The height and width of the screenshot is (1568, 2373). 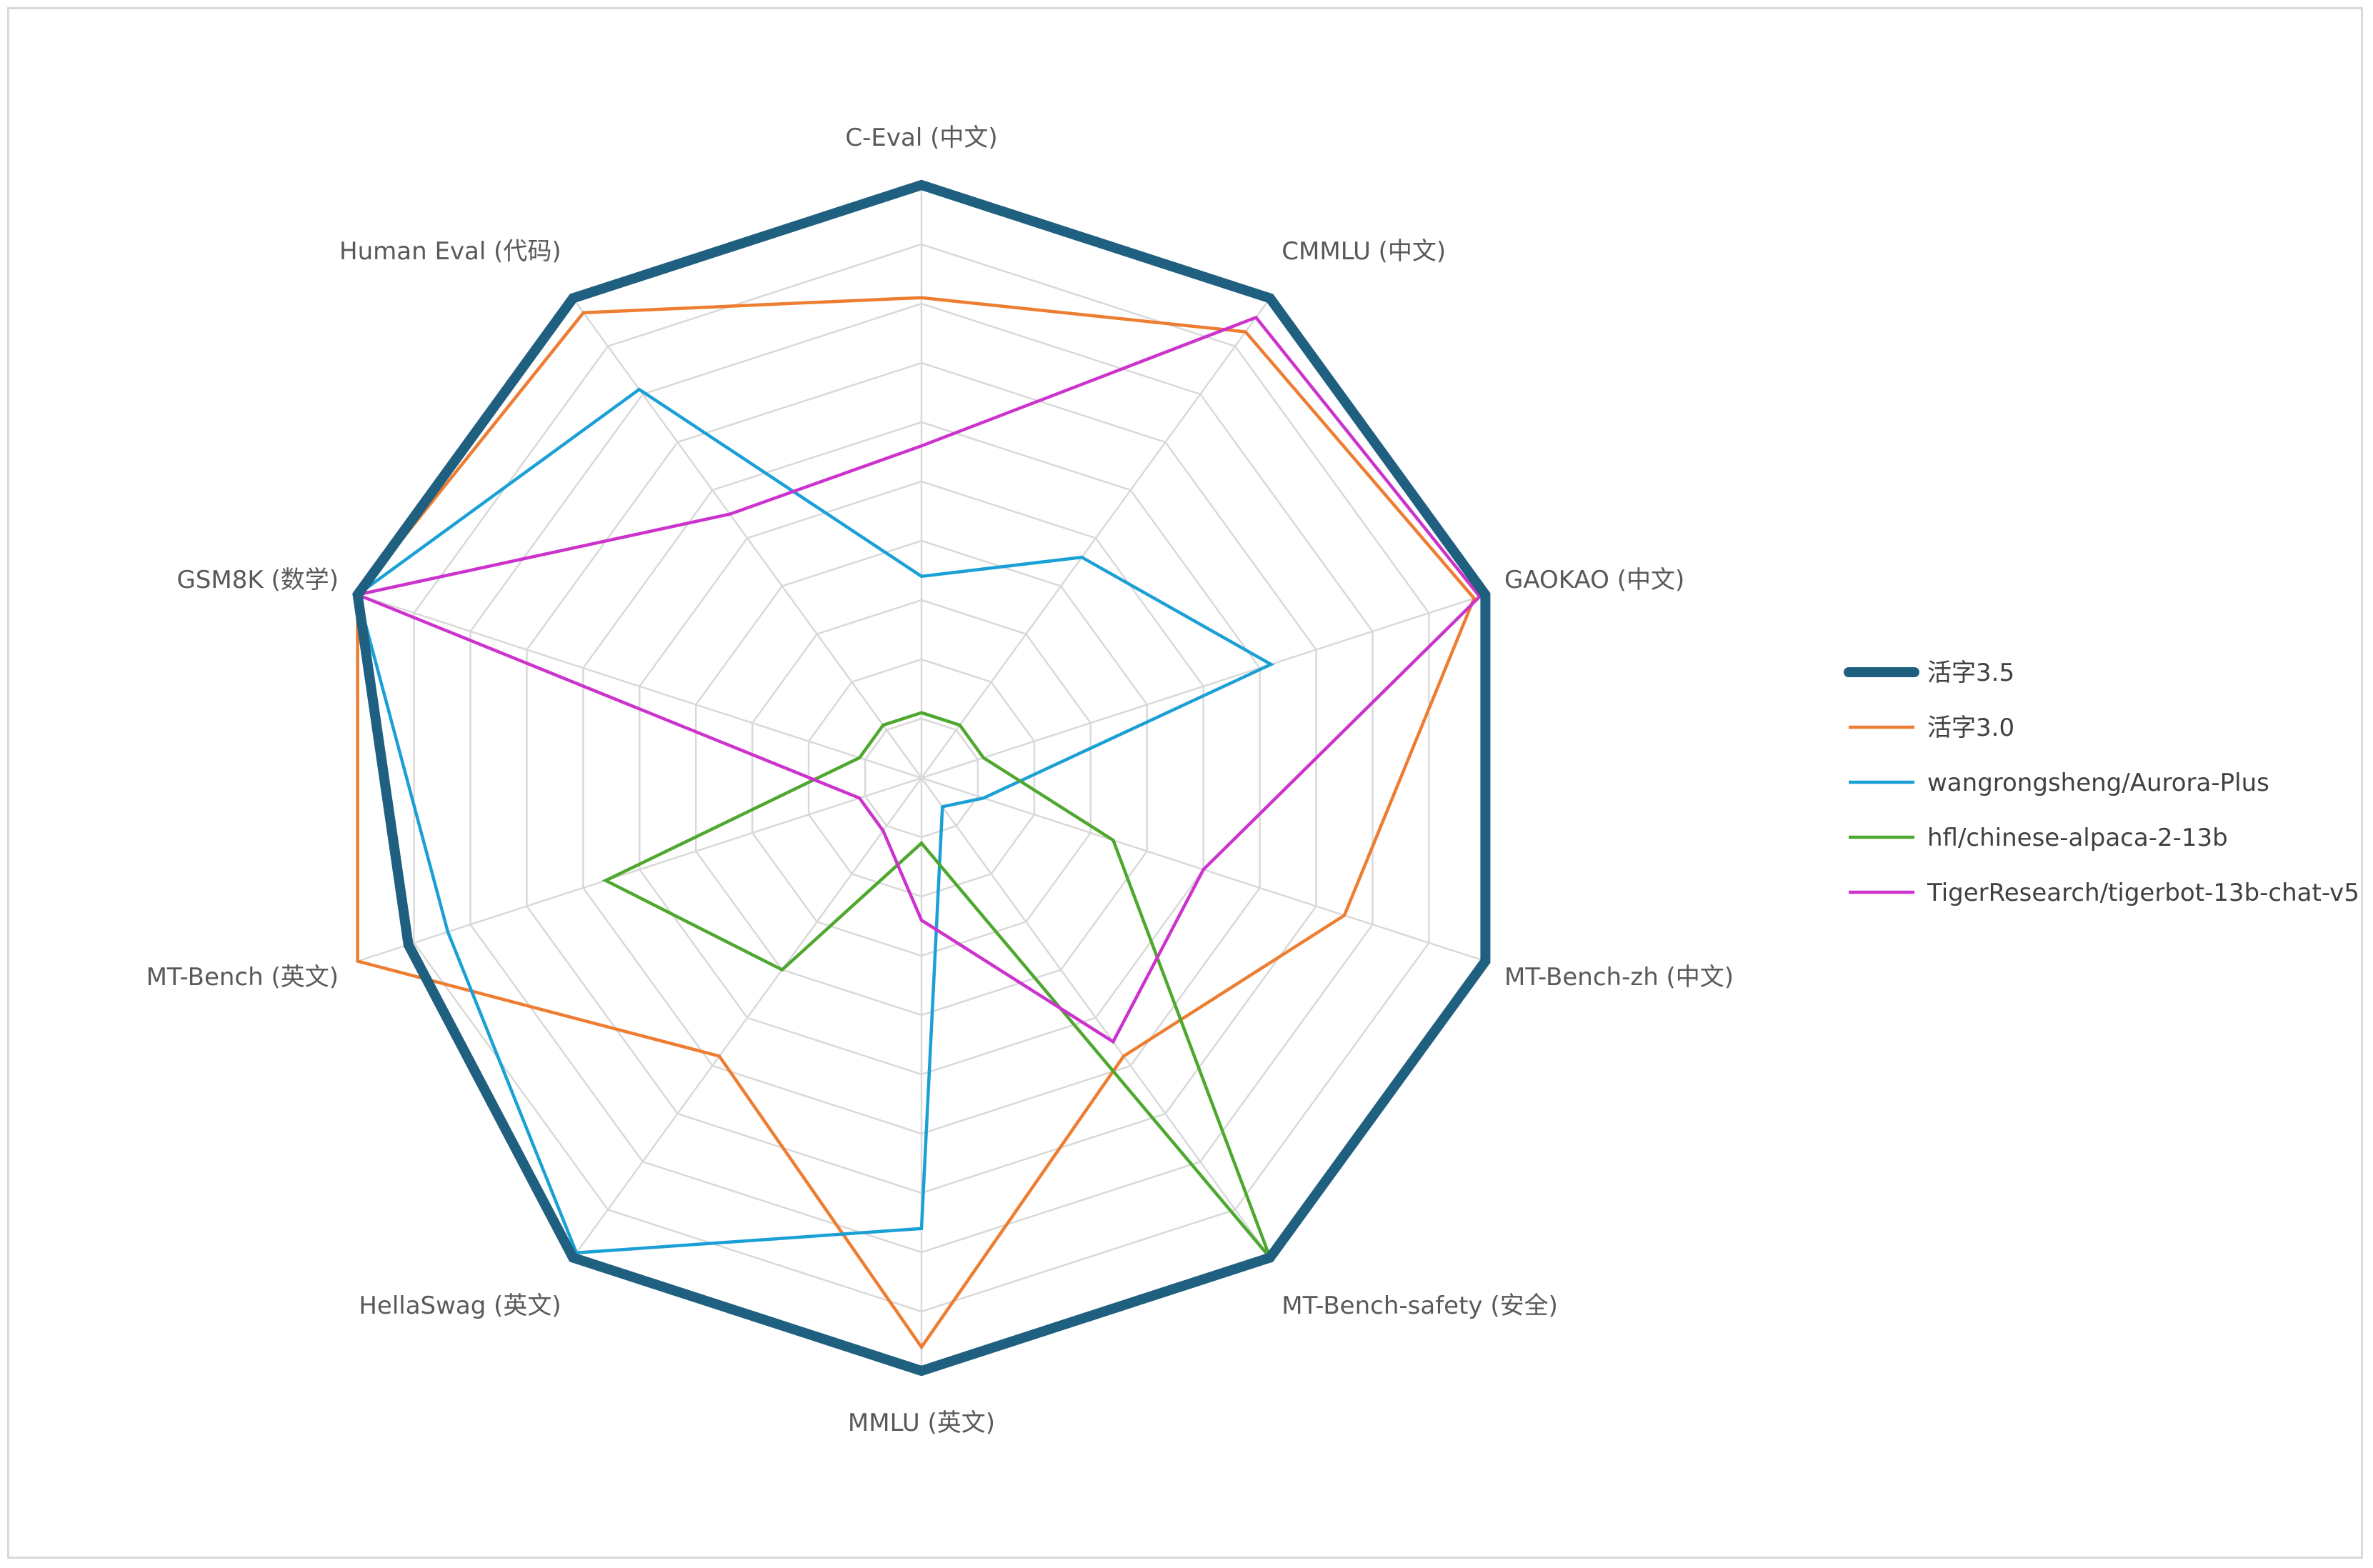 What do you see at coordinates (2143, 893) in the screenshot?
I see `legend-label-4: TigerResearch/tigerbot-13b-chat-v5` at bounding box center [2143, 893].